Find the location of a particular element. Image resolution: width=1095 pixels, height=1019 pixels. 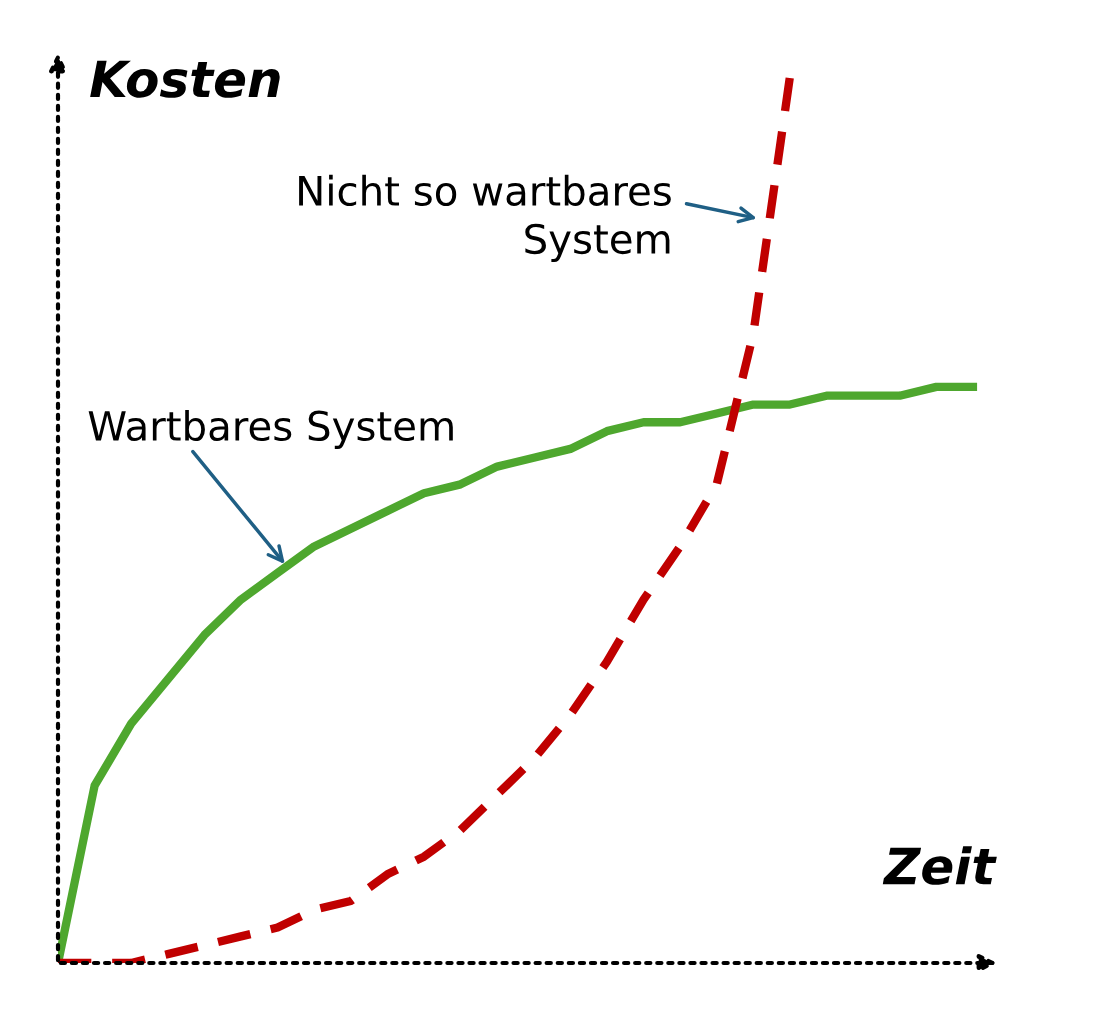

text: Nicht so wartbares System is located at coordinates (485, 218).